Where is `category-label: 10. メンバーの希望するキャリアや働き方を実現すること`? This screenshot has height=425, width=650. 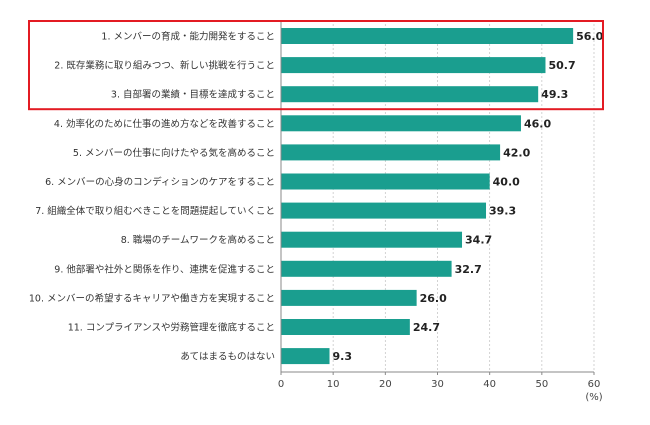
category-label: 10. メンバーの希望するキャリアや働き方を実現すること is located at coordinates (152, 298).